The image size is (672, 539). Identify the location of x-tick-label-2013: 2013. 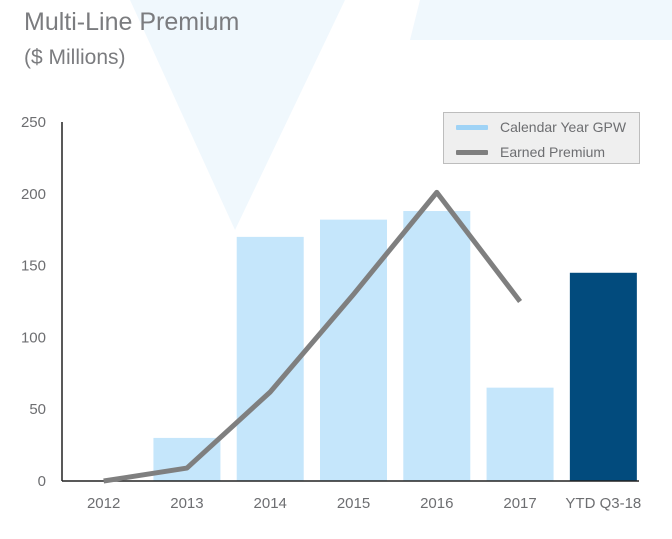
(186, 503).